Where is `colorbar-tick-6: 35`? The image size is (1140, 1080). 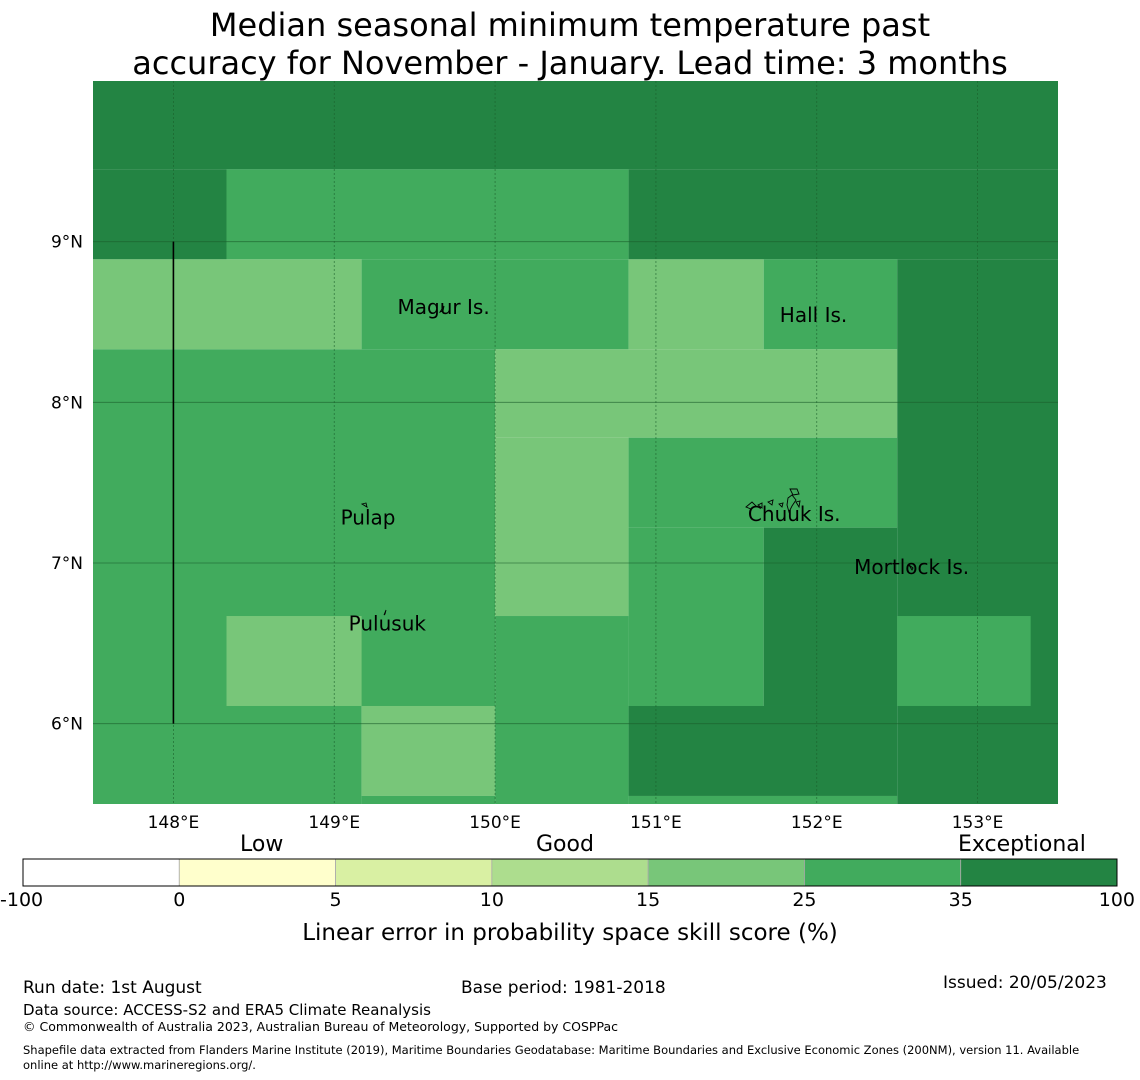
colorbar-tick-6: 35 is located at coordinates (960, 900).